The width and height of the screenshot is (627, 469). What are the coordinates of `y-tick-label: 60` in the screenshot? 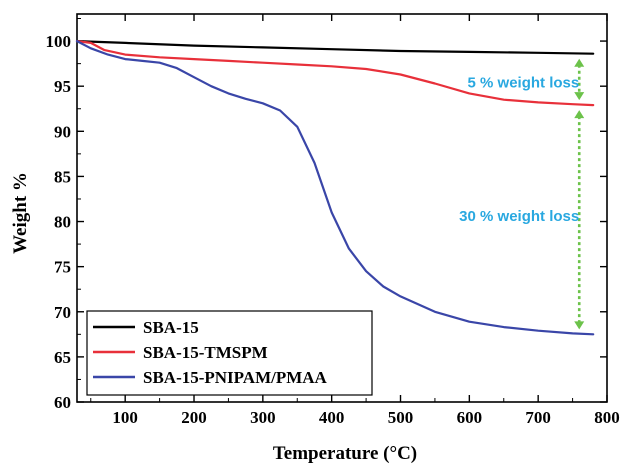 It's located at (62, 402).